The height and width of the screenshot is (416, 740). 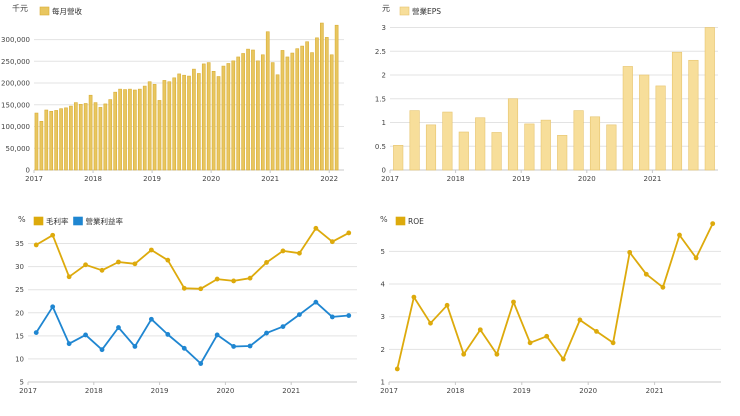 I want to click on legend-label: 每月營收, so click(x=67, y=11).